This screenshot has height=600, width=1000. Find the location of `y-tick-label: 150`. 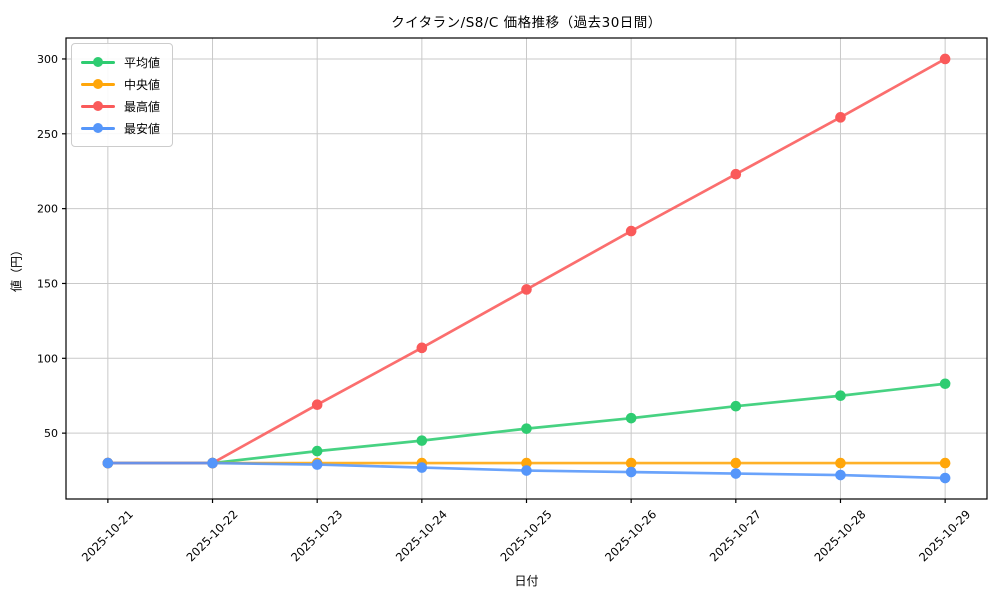

y-tick-label: 150 is located at coordinates (47, 283).